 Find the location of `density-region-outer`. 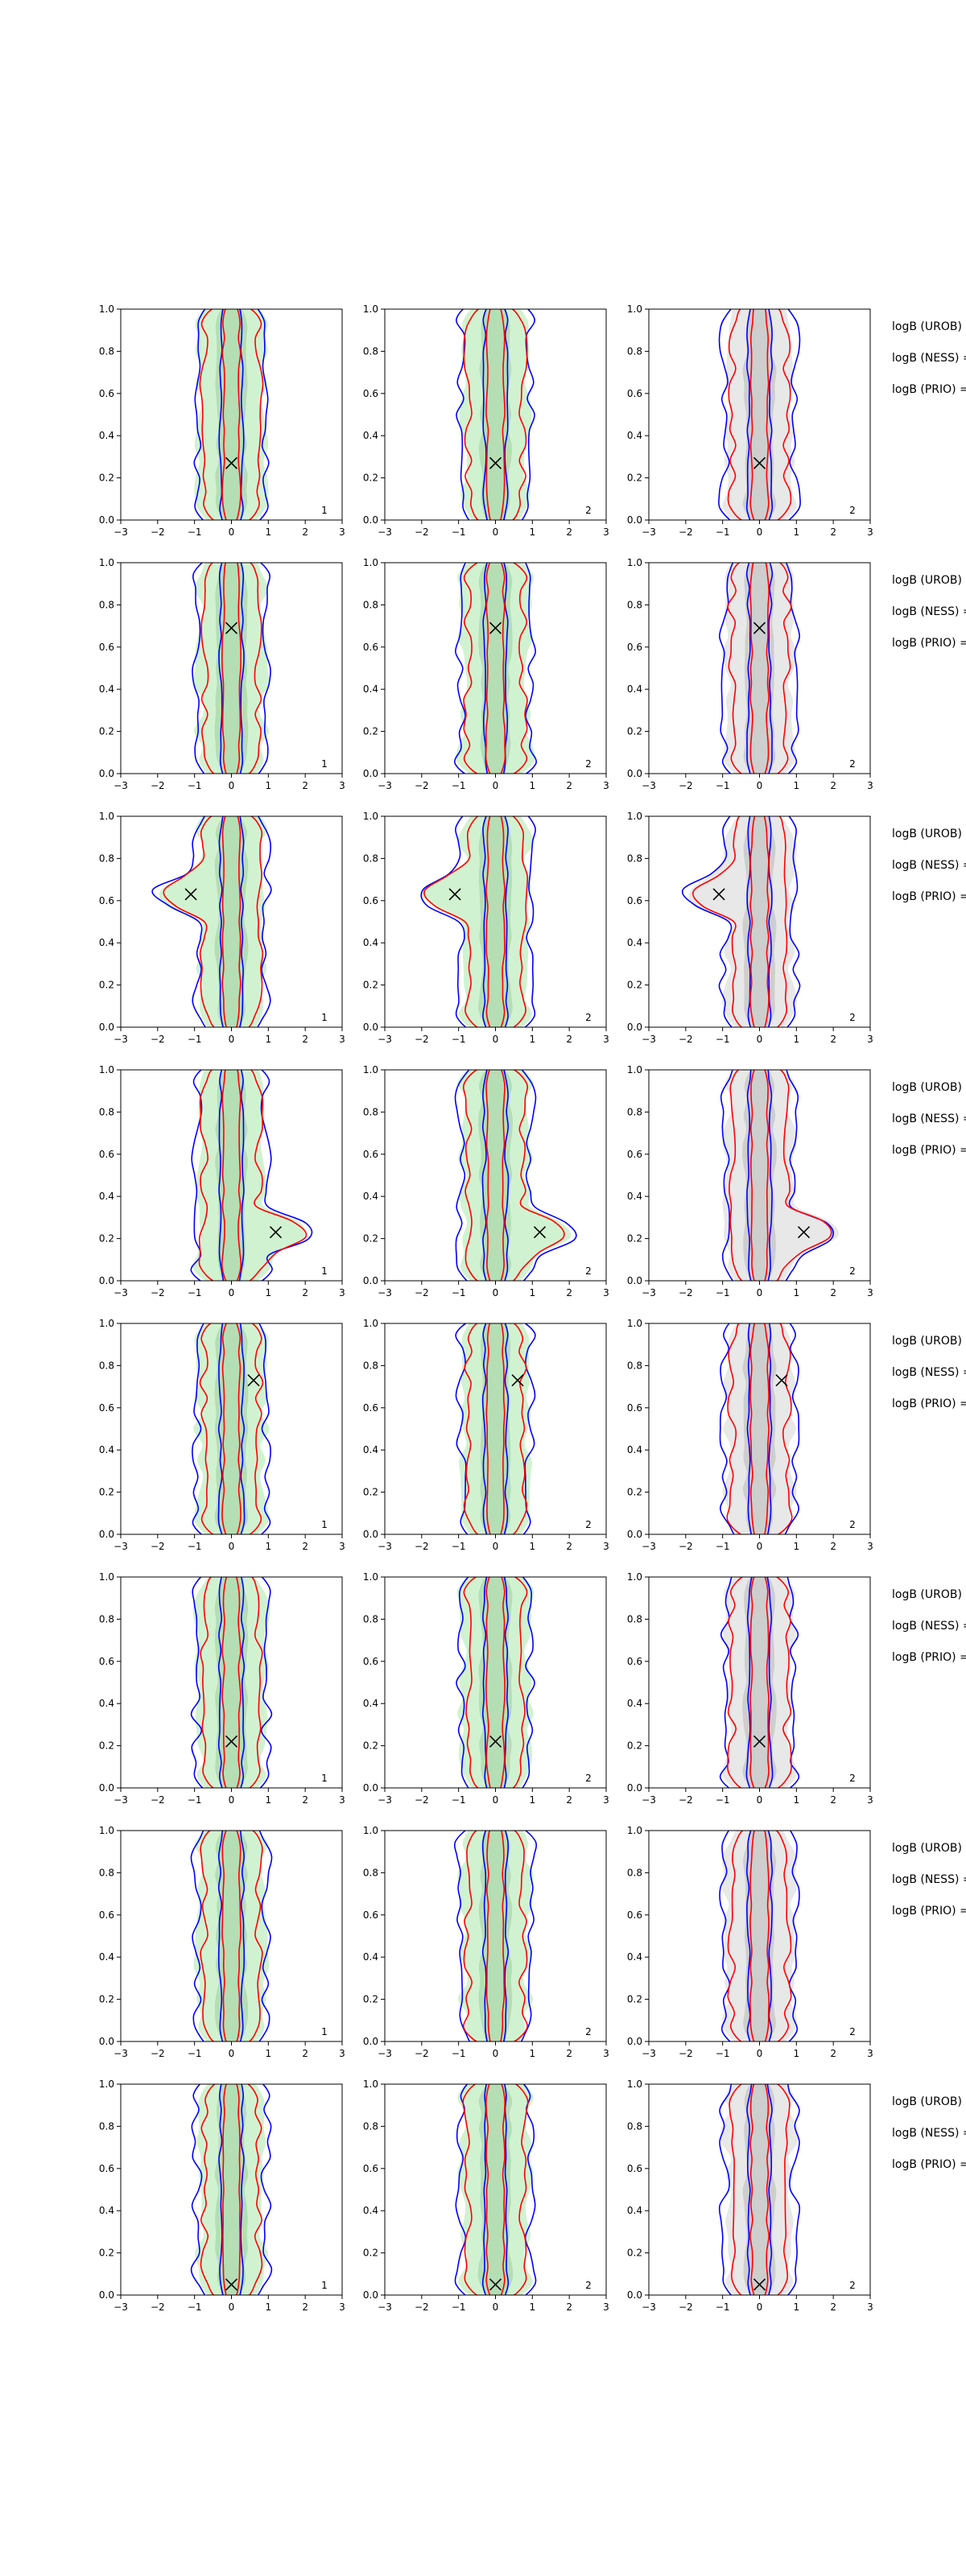

density-region-outer is located at coordinates (249, 1175).